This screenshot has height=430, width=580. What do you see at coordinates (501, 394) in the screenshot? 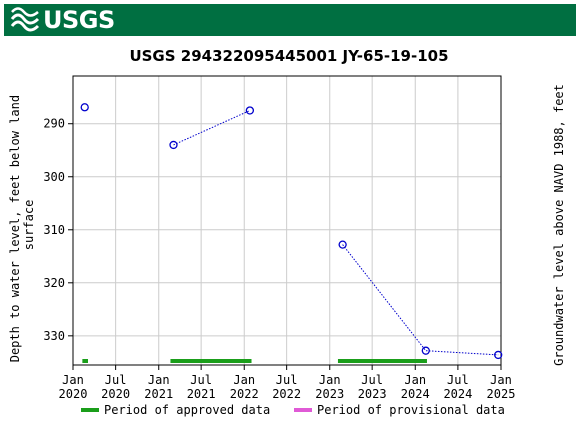
I see `x-tick-label-year: 2025` at bounding box center [501, 394].